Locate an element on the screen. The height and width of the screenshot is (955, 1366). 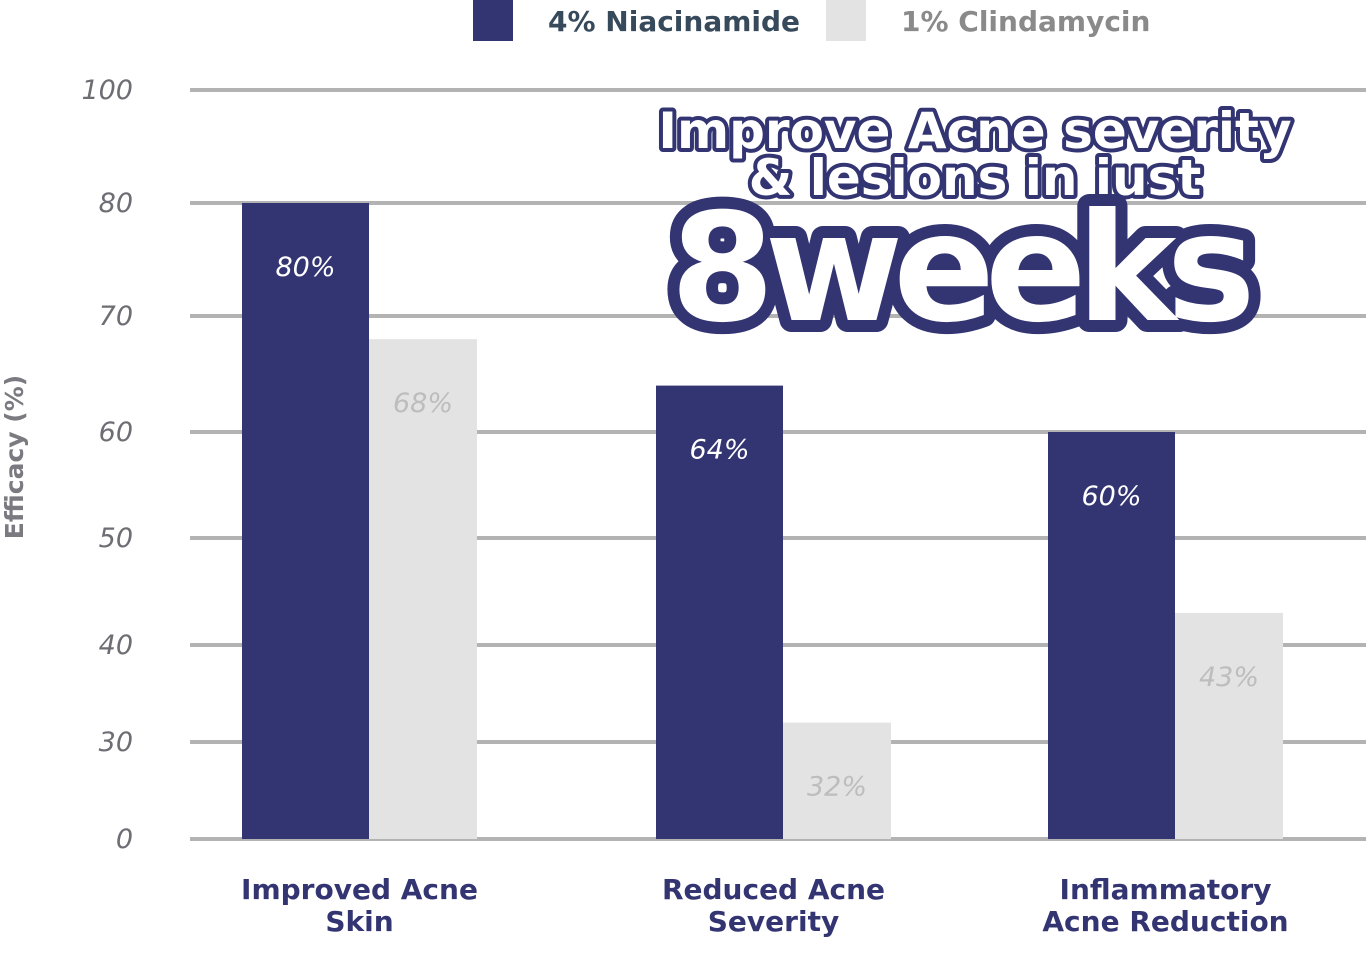
y-tick-label: 0 is located at coordinates (124, 839).